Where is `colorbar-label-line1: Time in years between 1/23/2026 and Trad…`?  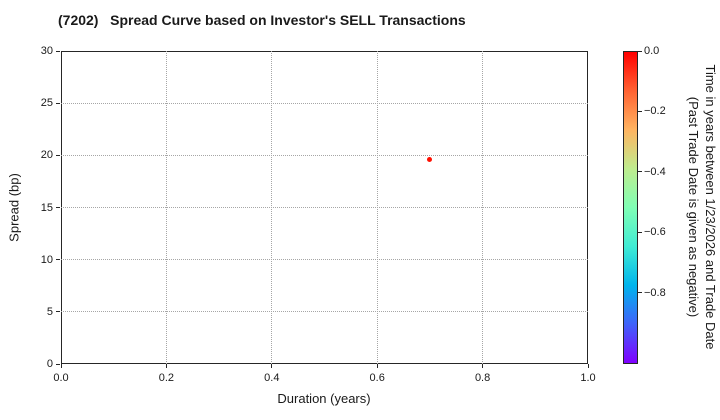 colorbar-label-line1: Time in years between 1/23/2026 and Trad… is located at coordinates (710, 207).